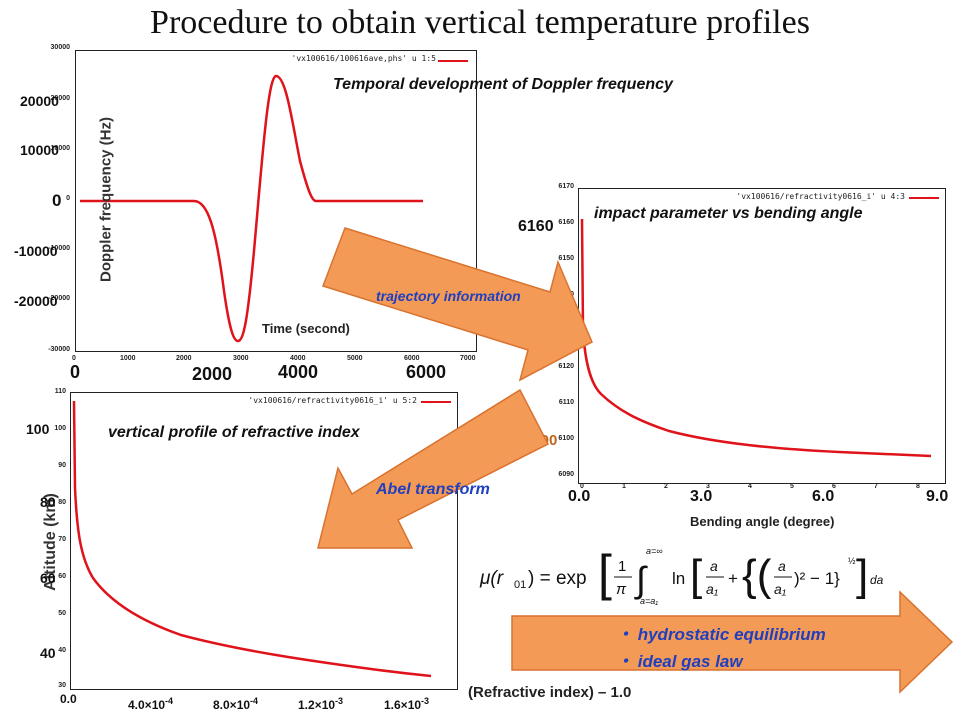 The image size is (960, 720). What do you see at coordinates (184, 358) in the screenshot?
I see `small-x-tick: 2000` at bounding box center [184, 358].